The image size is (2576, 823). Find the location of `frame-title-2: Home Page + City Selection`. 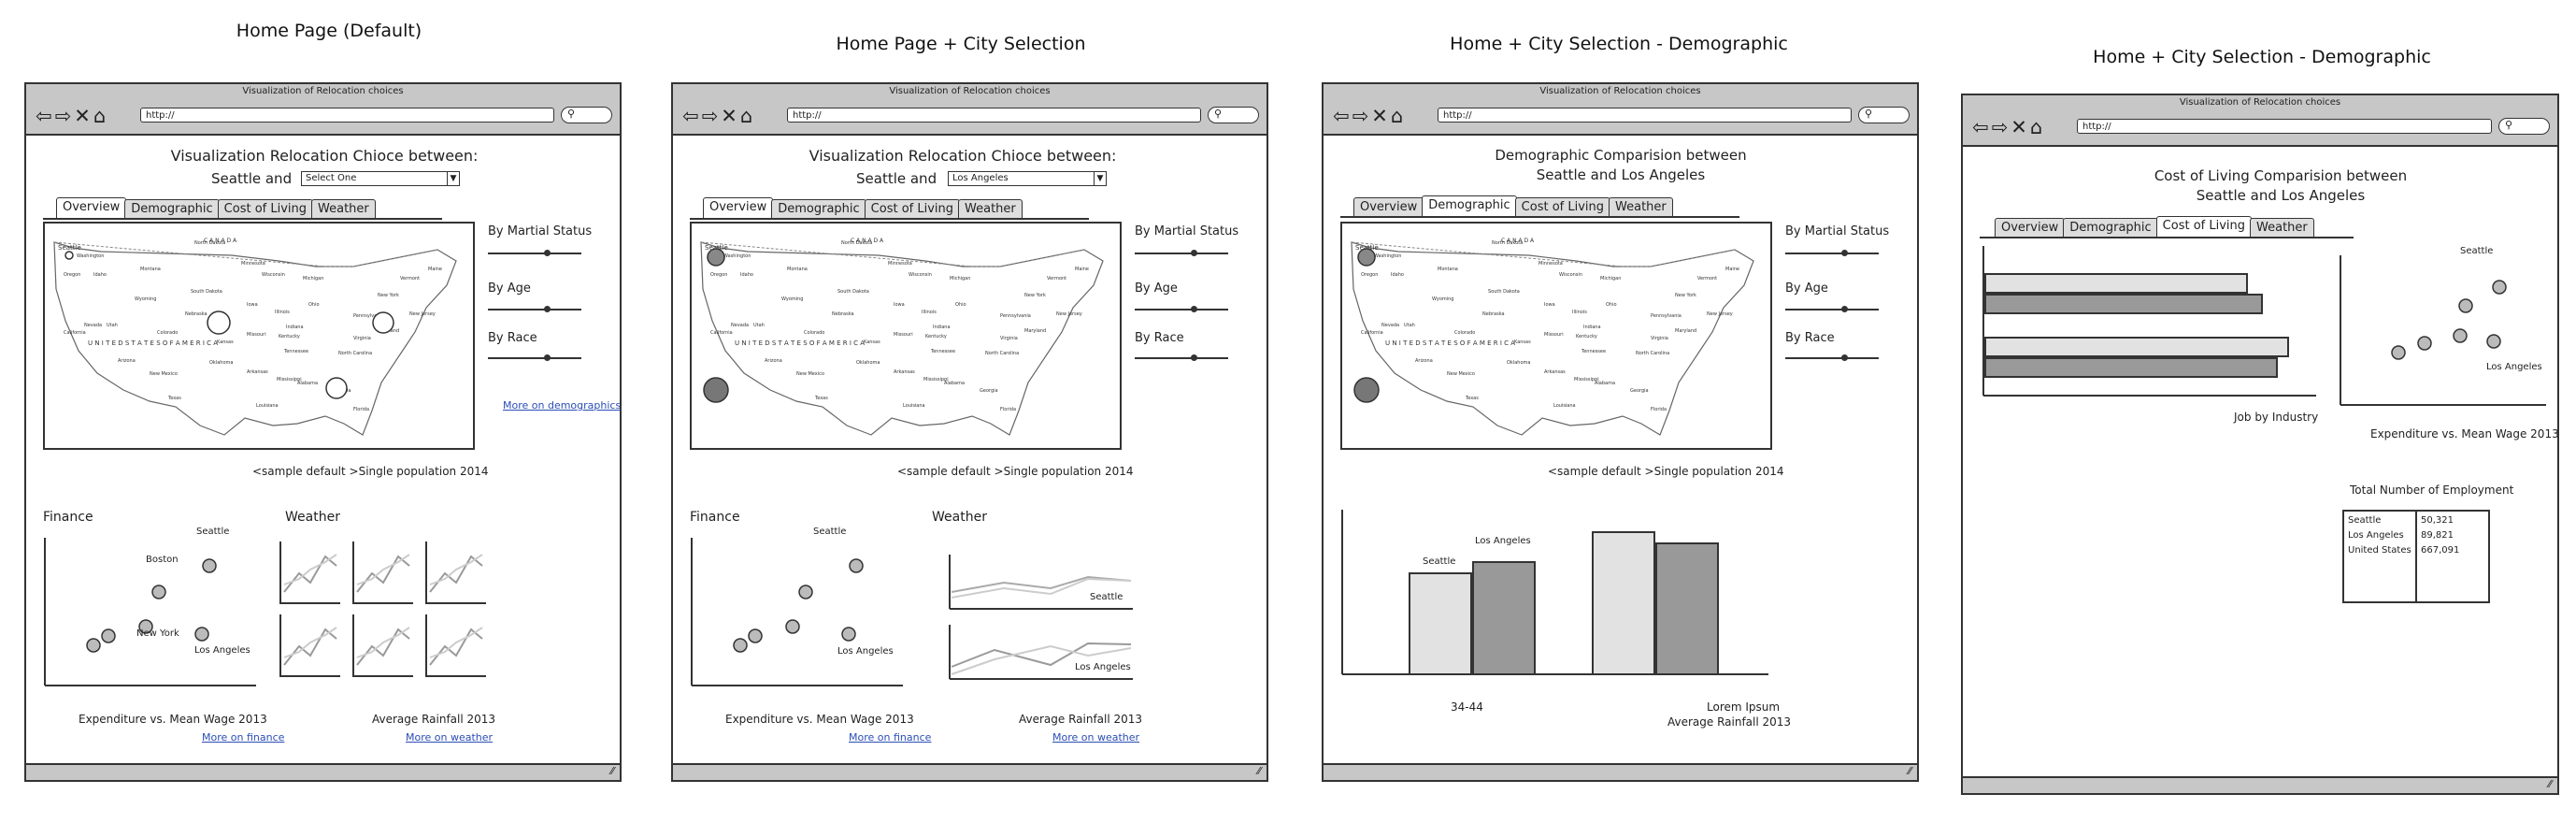

frame-title-2: Home Page + City Selection is located at coordinates (961, 44).